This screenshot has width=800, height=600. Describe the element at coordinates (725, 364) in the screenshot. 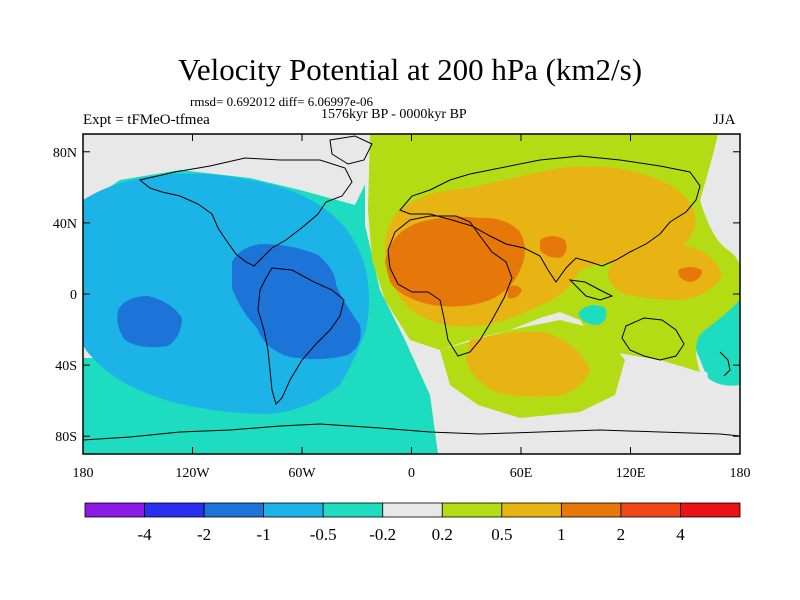

I see `new-zealand-outline` at that location.